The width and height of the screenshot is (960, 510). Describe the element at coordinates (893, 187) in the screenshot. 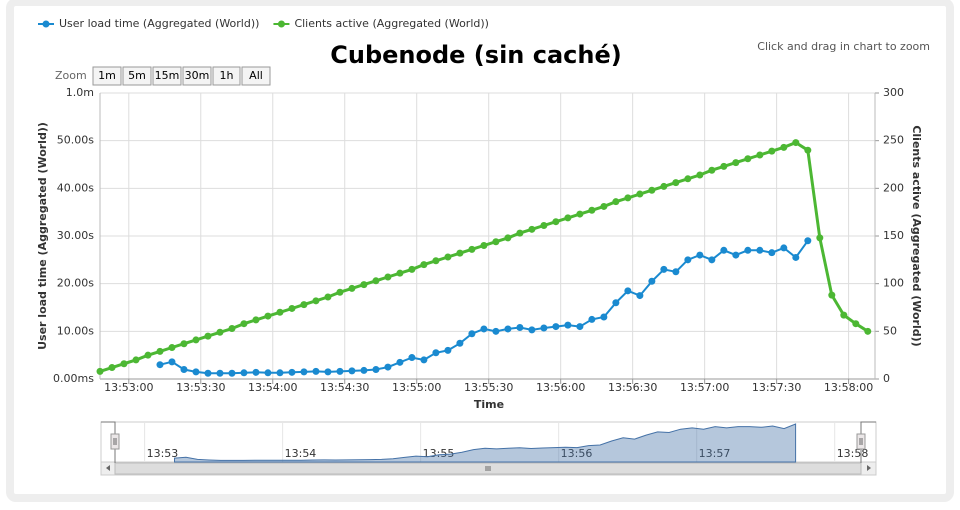

I see `y2-tick-label: 200` at that location.